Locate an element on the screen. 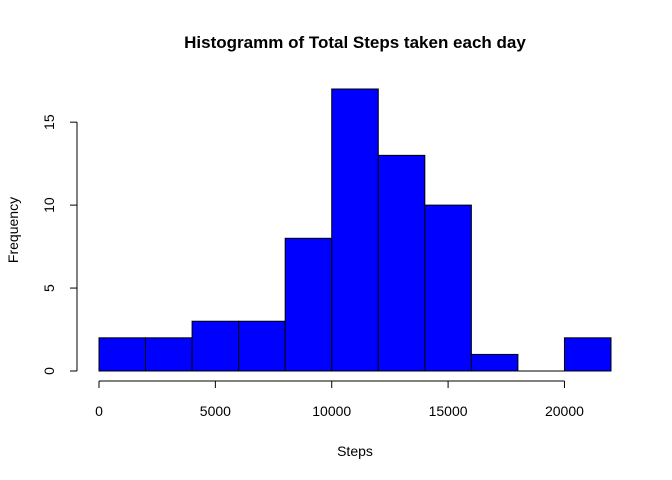 The image size is (672, 480). y-axis-label: Frequency is located at coordinates (13, 230).